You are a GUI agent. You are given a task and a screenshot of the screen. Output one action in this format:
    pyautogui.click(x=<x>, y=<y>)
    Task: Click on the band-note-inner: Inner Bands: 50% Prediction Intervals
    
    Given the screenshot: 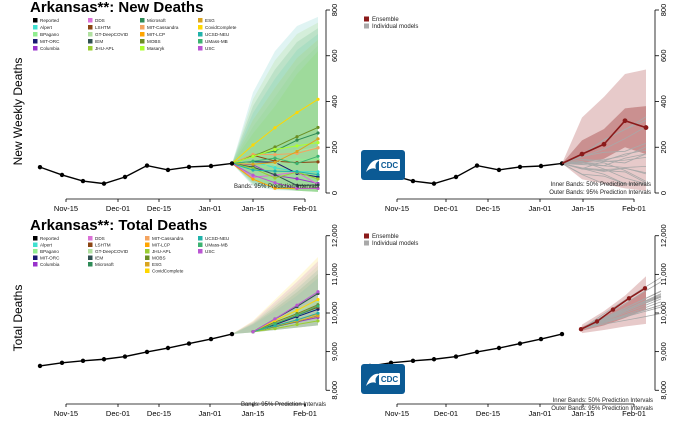 What is the action you would take?
    pyautogui.click(x=603, y=401)
    